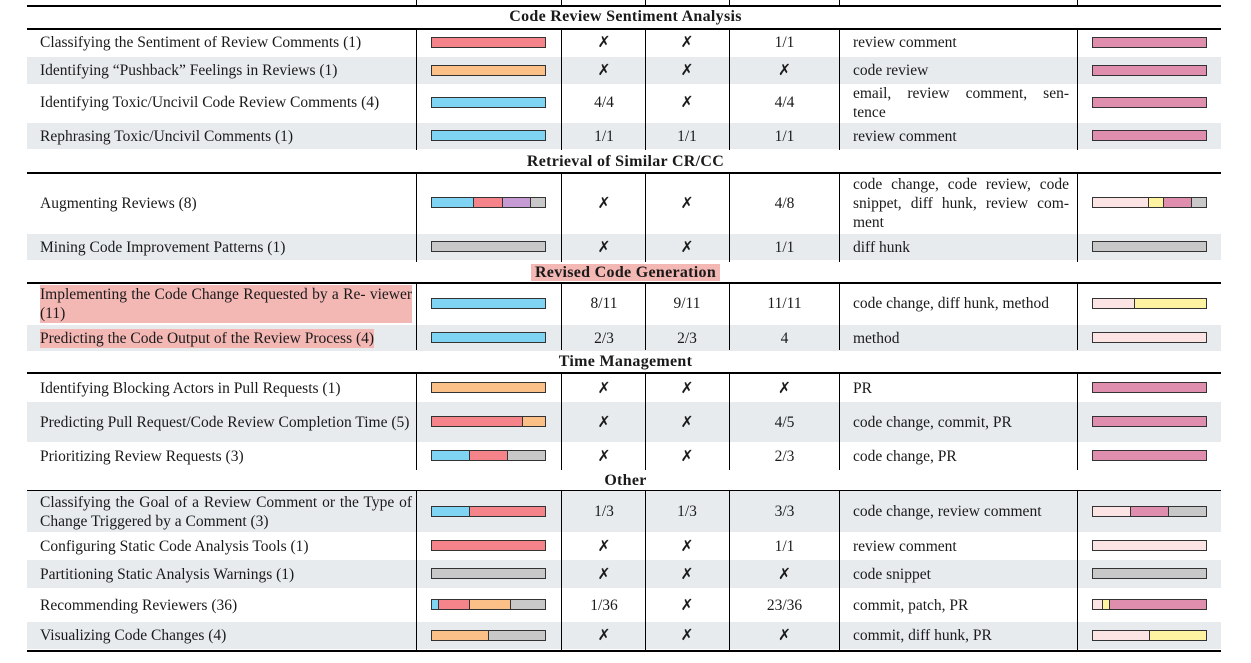  What do you see at coordinates (905, 456) in the screenshot?
I see `artifacts: code change, PR` at bounding box center [905, 456].